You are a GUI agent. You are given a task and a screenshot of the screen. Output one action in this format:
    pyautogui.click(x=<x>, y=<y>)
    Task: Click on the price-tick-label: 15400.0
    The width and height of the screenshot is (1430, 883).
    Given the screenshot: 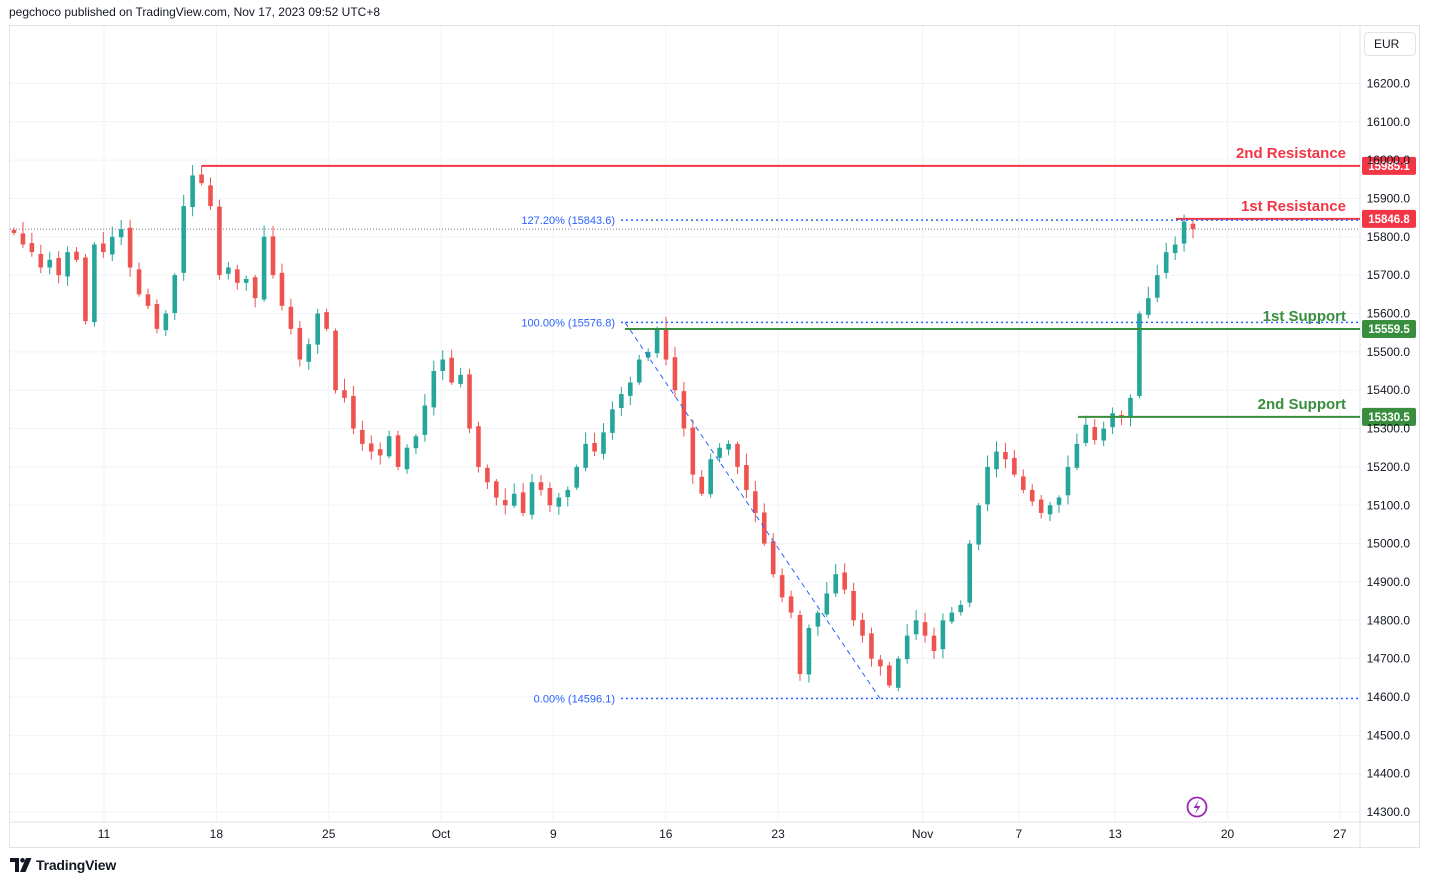 What is the action you would take?
    pyautogui.click(x=1389, y=390)
    